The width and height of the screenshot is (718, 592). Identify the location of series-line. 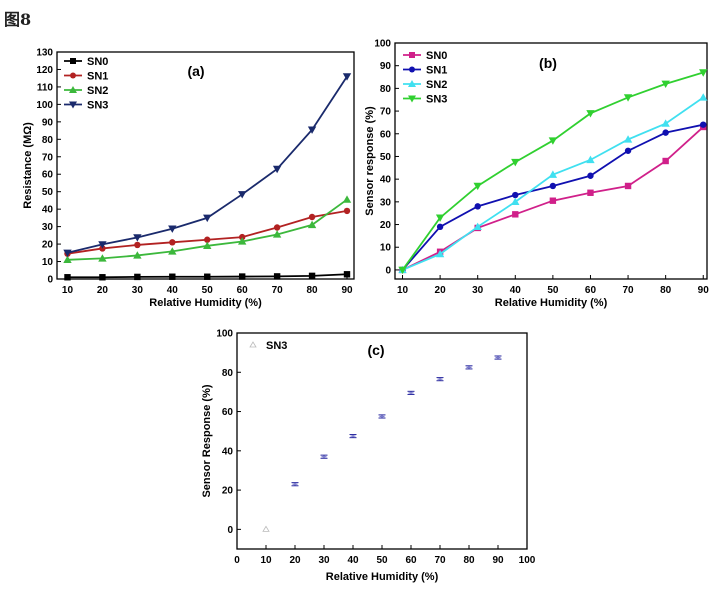
(207, 229).